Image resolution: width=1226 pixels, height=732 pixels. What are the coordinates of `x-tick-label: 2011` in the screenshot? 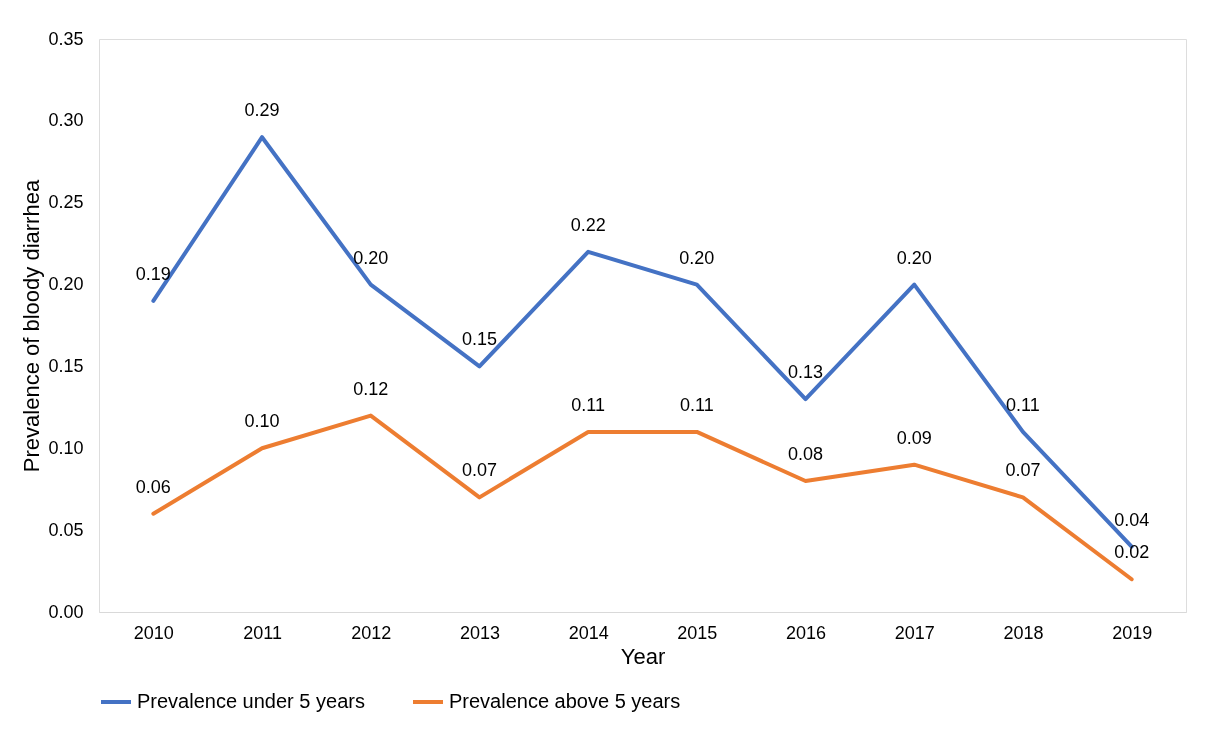 It's located at (262, 632).